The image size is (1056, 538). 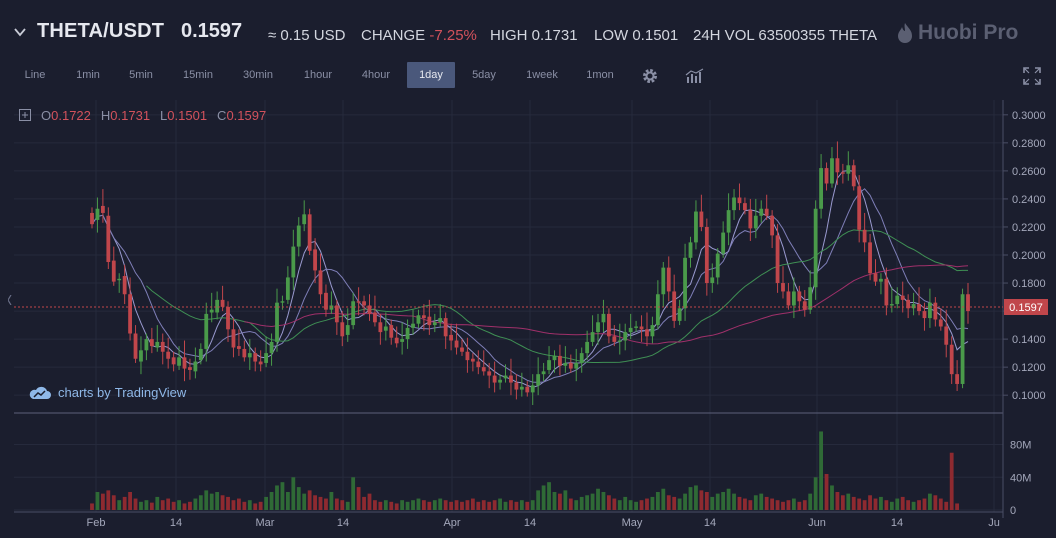 I want to click on logo-text: Huobi Pro, so click(x=968, y=32).